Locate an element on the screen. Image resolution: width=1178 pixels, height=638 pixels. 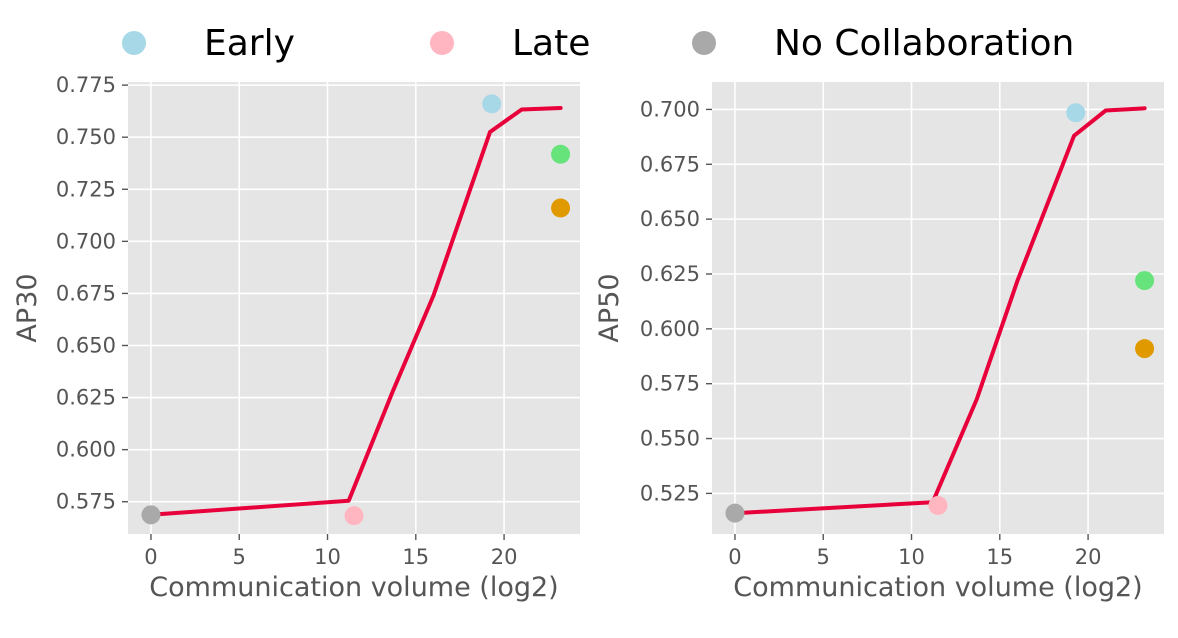
legend-label-no-collaboration: No Collaboration is located at coordinates (924, 43).